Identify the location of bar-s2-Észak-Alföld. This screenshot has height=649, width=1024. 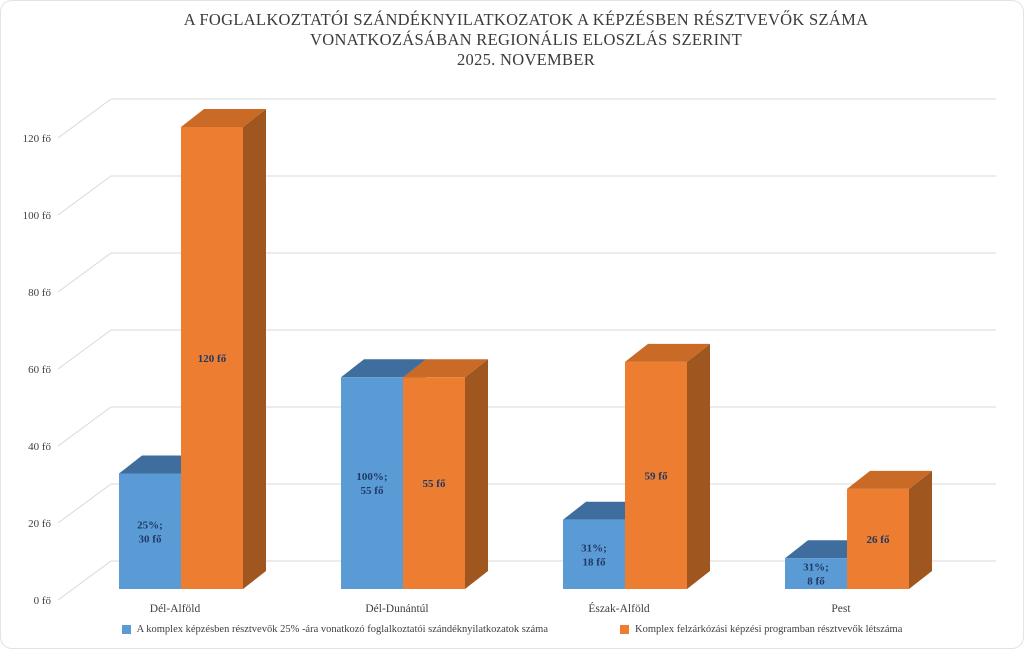
(656, 475).